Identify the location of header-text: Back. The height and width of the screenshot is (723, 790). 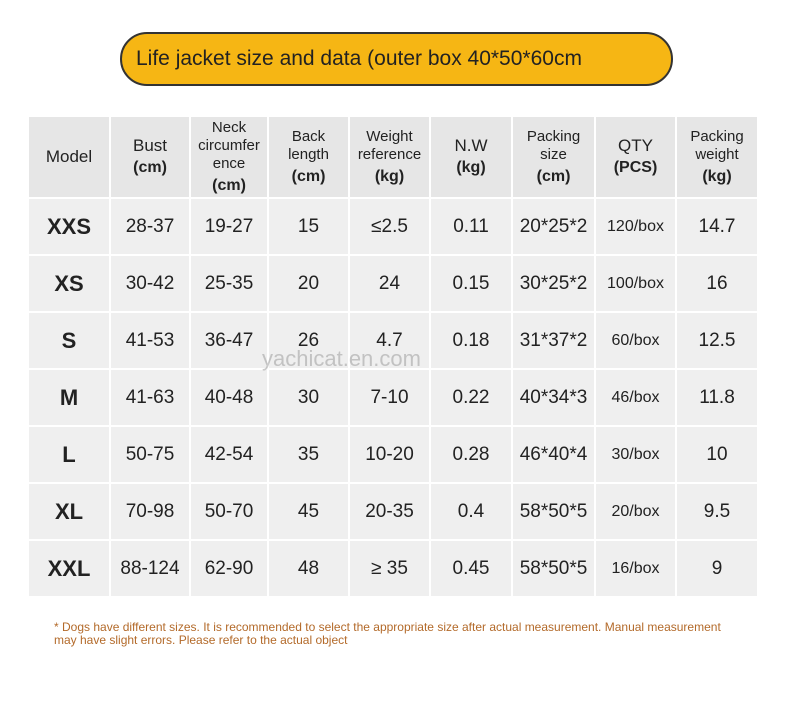
(308, 136).